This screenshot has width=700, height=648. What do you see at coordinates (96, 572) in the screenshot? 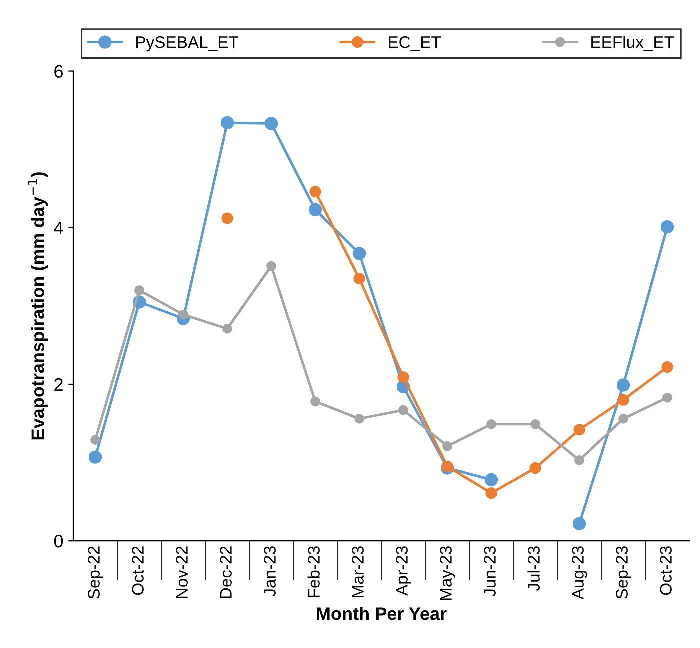
I see `x-tick-label: Sep-22` at bounding box center [96, 572].